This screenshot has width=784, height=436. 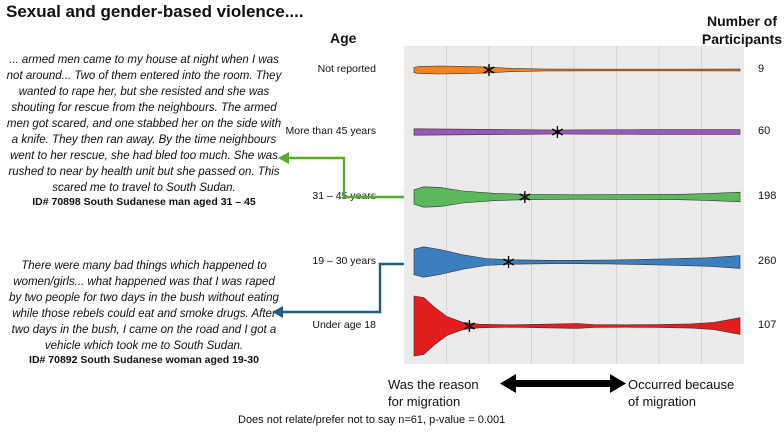 What do you see at coordinates (433, 393) in the screenshot?
I see `axis-left-label: Was the reason for migration` at bounding box center [433, 393].